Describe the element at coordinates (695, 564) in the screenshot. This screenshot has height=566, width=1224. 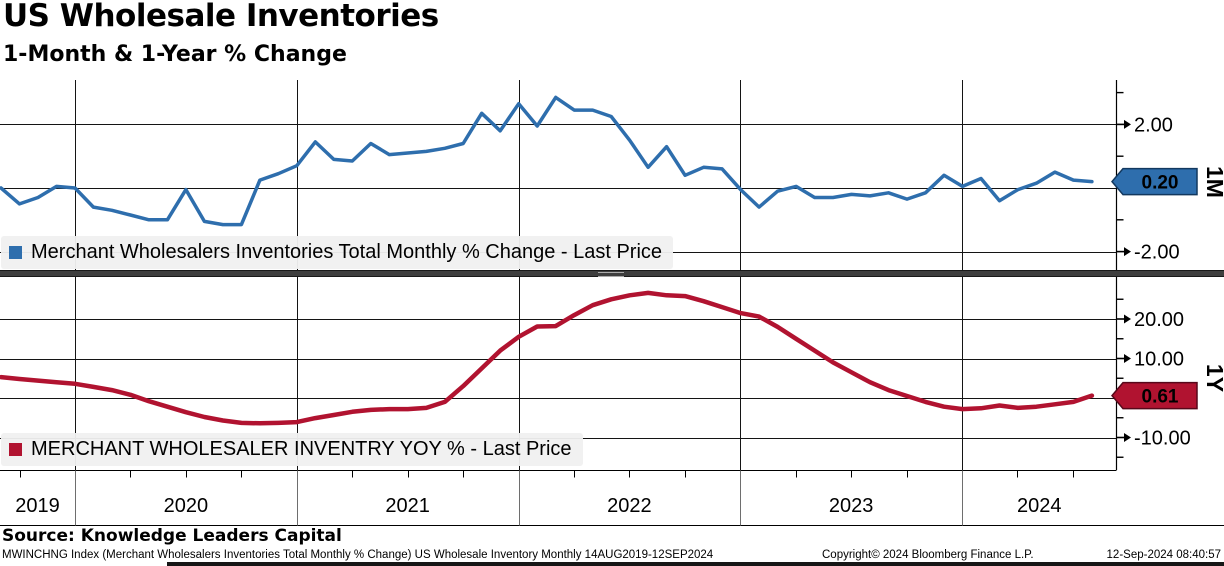
I see `window-bottom-edge` at that location.